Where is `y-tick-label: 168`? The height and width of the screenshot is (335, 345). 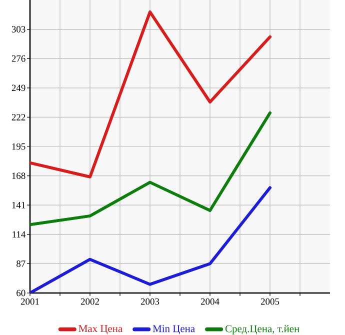 y-tick-label: 168 is located at coordinates (19, 175).